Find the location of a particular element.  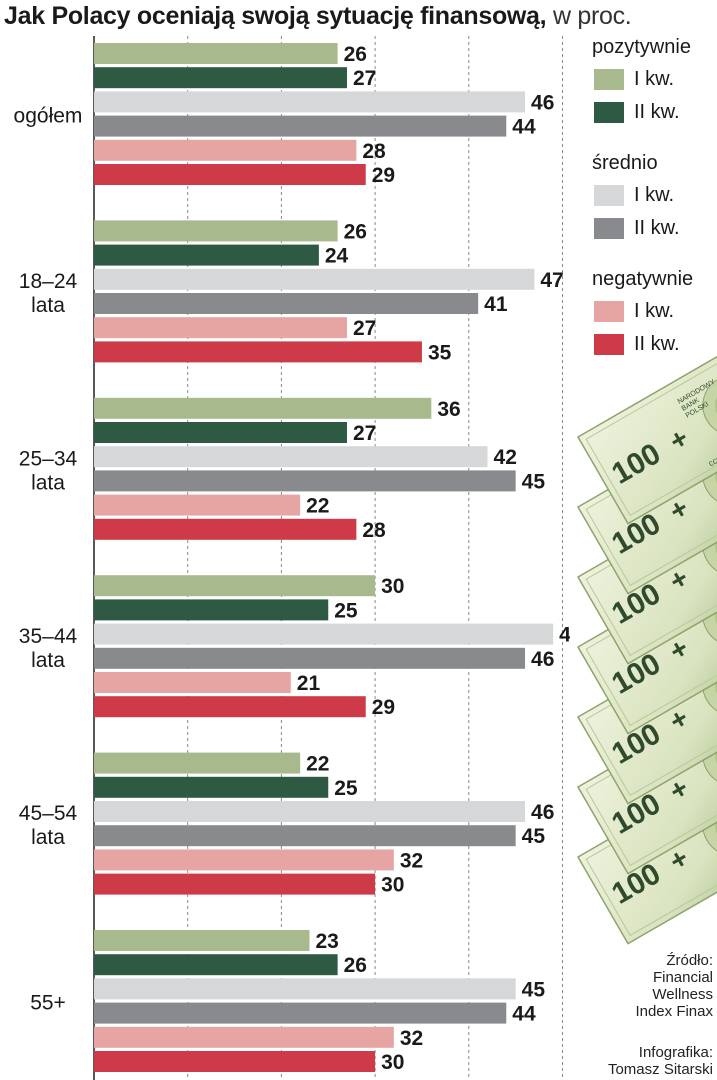

credit-note: Infografika: Tomasz Sitarski is located at coordinates (660, 1061).